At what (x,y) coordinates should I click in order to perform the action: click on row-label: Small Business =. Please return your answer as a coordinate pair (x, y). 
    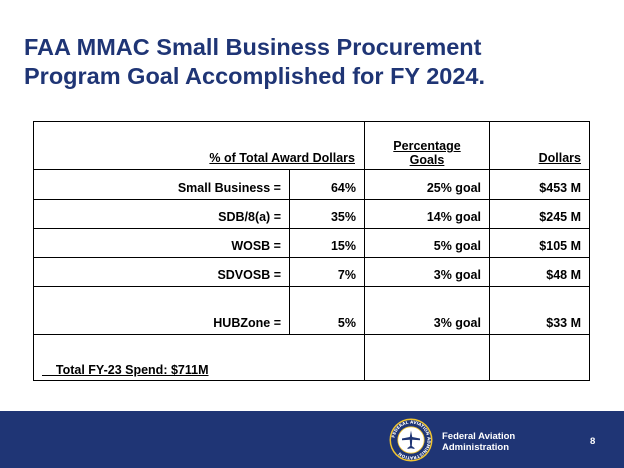
    Looking at the image, I should click on (161, 184).